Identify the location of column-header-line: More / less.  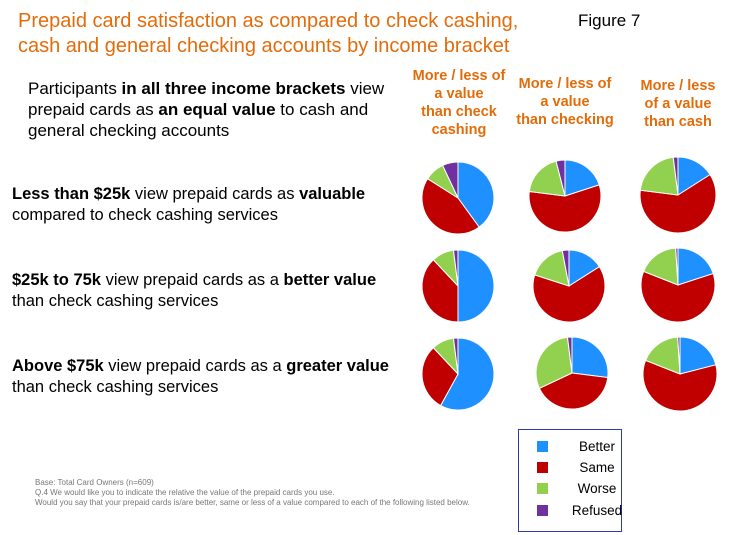
(678, 86).